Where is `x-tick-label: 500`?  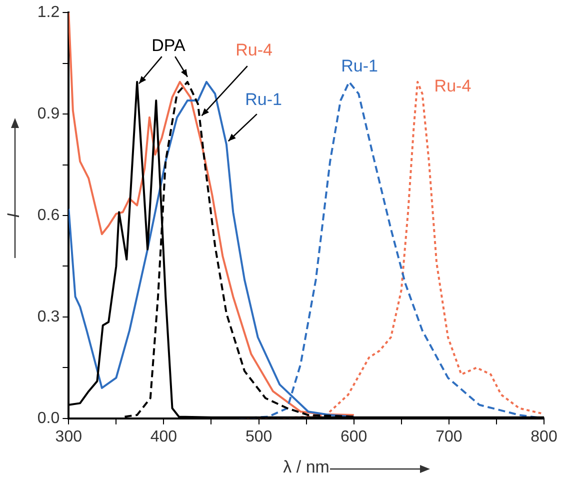
x-tick-label: 500 is located at coordinates (258, 437).